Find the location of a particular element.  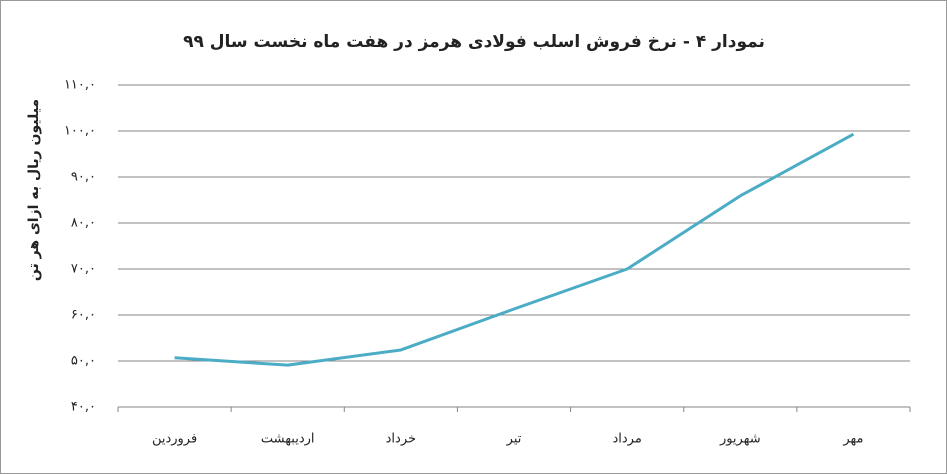

y-tick-label: ۹۰,۰ is located at coordinates (83, 177).